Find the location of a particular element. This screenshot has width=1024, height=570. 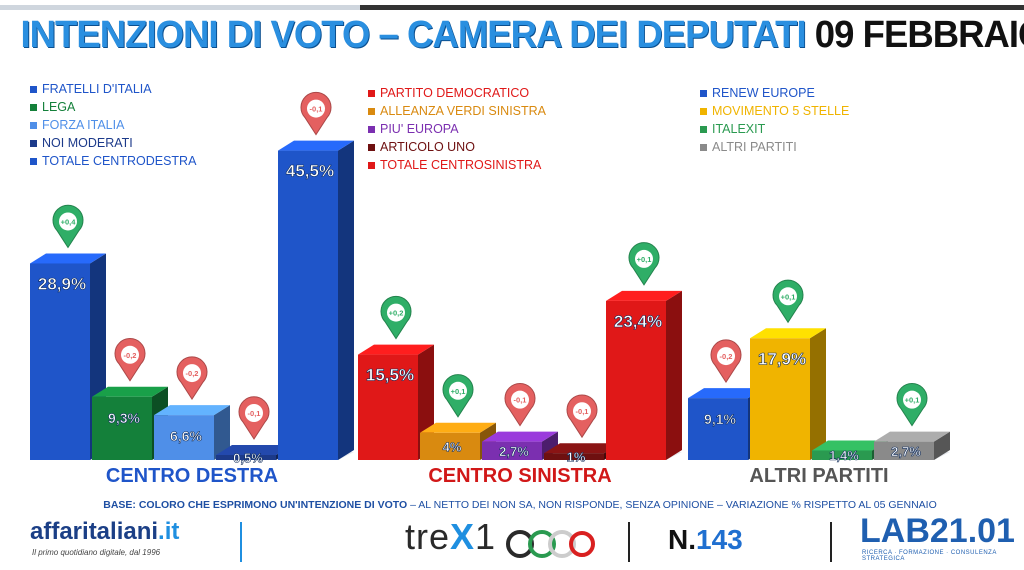

legend-item: TOTALE CENTRODESTRA is located at coordinates (113, 161).